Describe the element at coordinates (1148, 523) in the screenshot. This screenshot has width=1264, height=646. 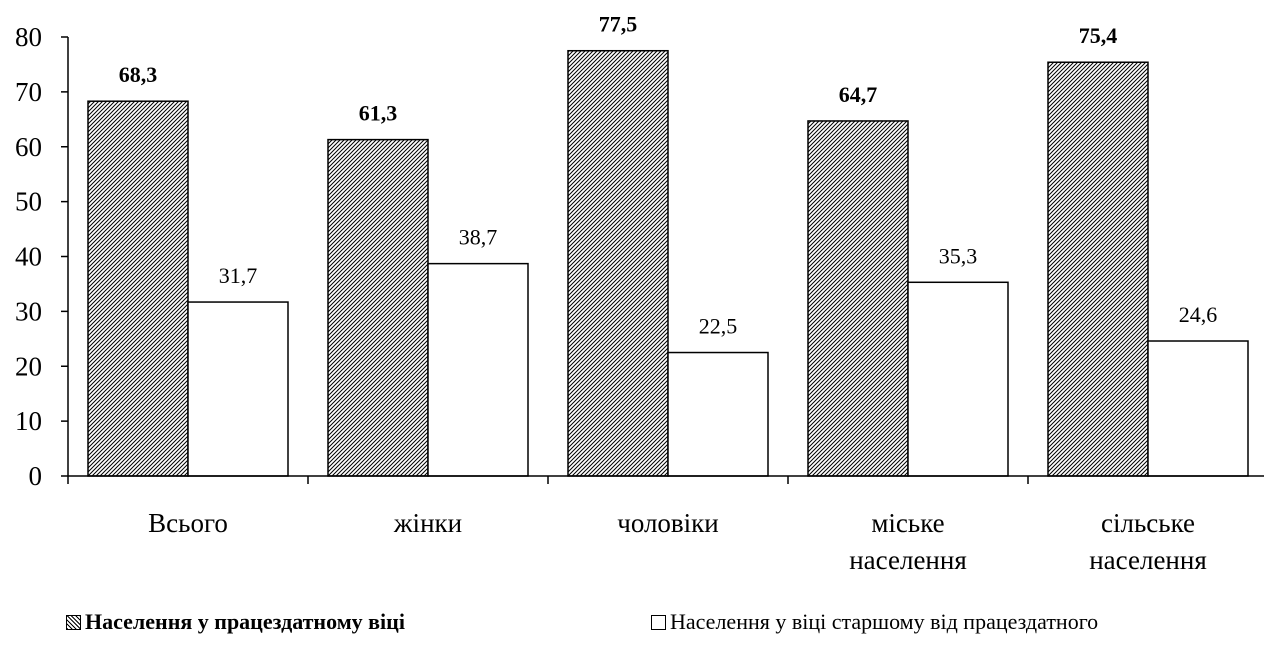
I see `x-tick-label: сільське` at that location.